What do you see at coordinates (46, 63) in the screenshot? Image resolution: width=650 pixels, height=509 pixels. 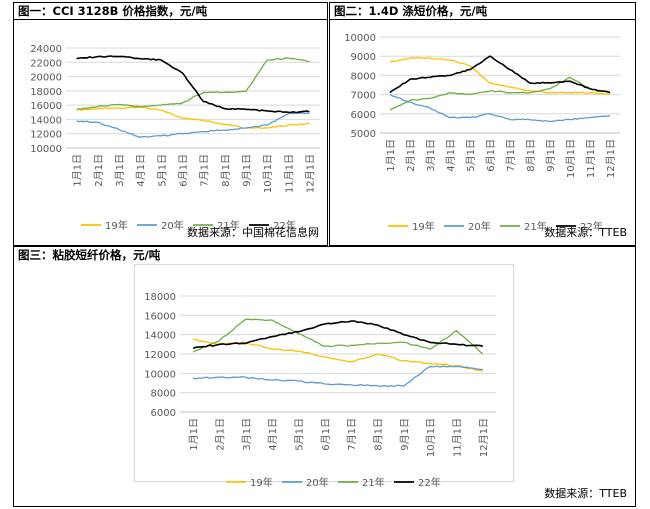 I see `y-tick-label: 22000` at bounding box center [46, 63].